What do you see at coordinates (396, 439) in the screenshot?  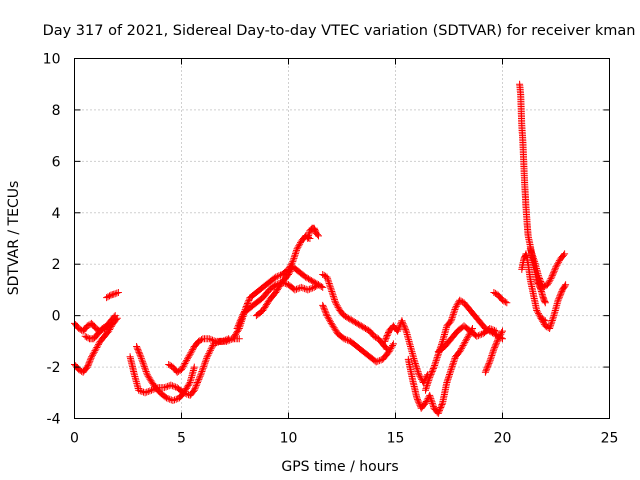 I see `x-tick-label: 15` at bounding box center [396, 439].